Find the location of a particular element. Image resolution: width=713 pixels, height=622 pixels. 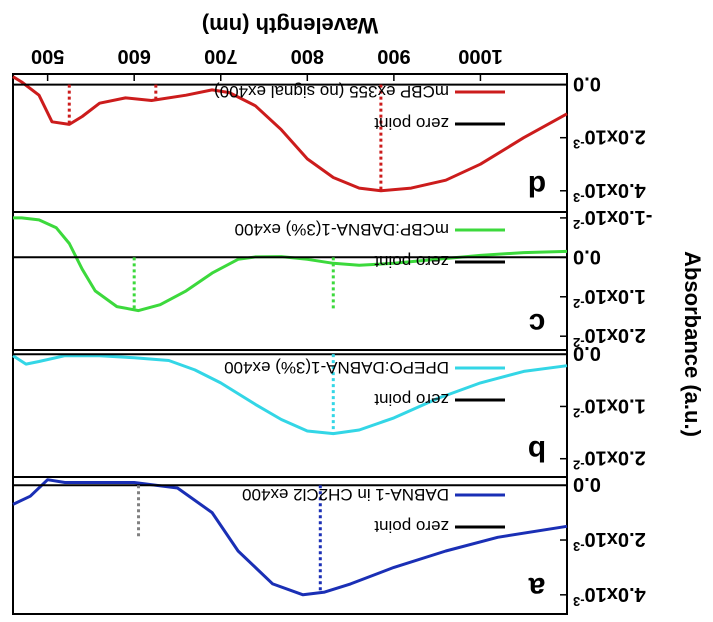

legend-label: mCBP:DABNA-1(3%) ex400 is located at coordinates (342, 229).